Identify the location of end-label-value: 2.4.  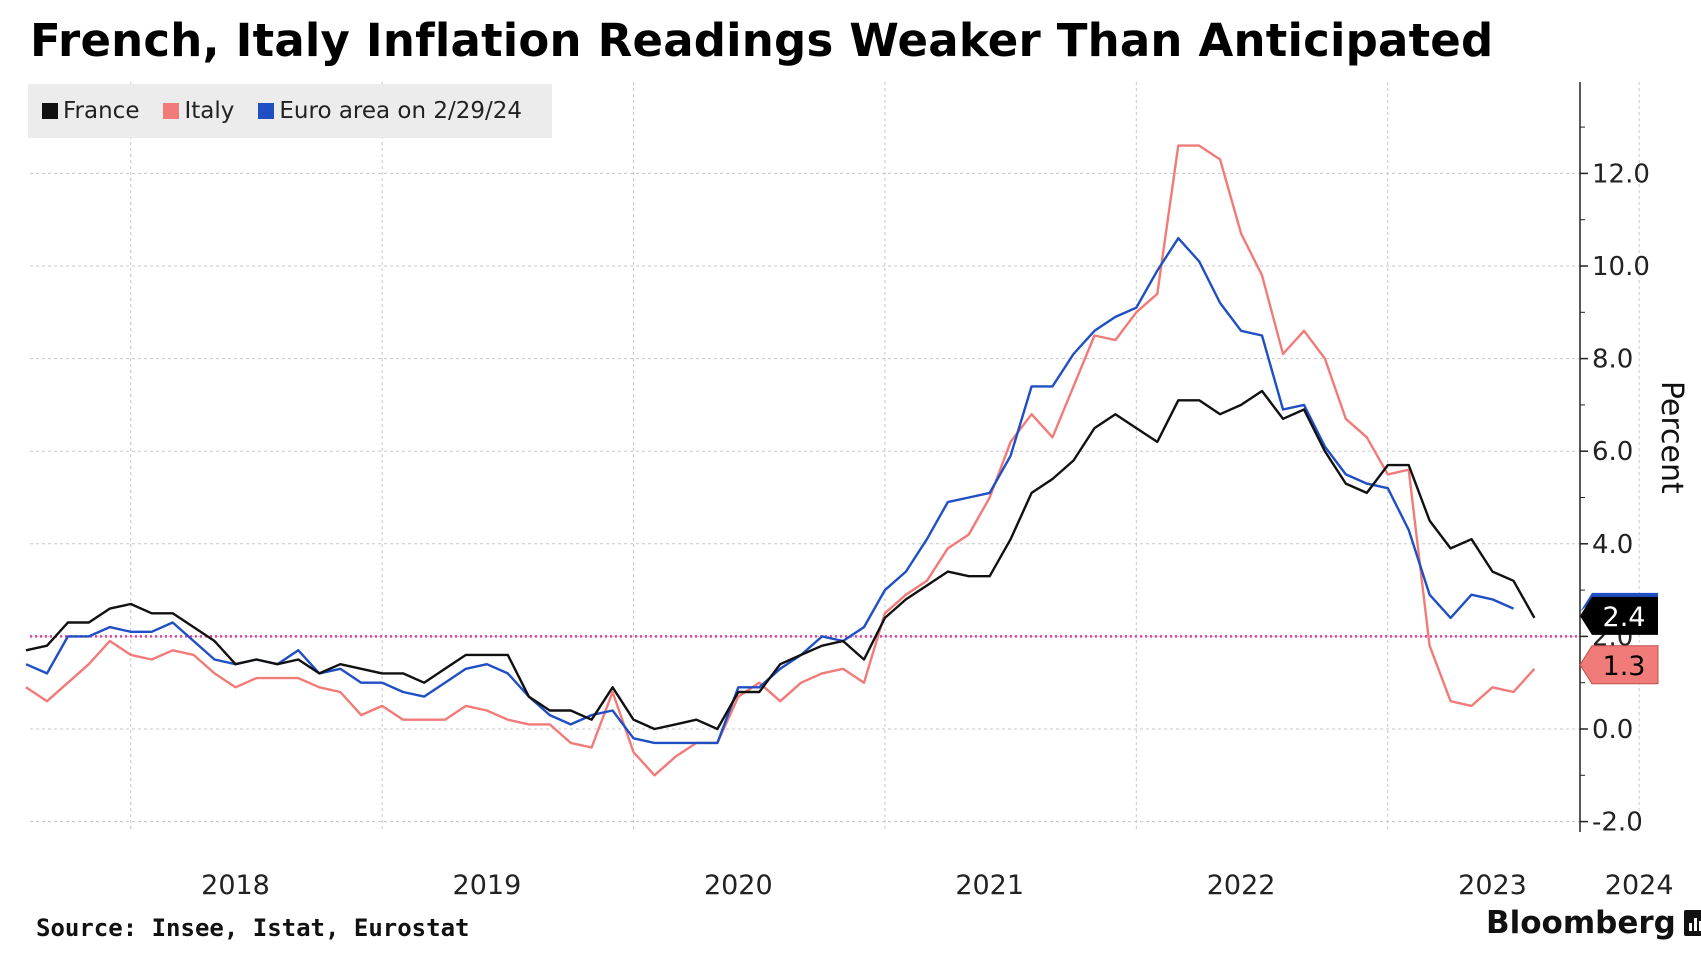
(1624, 617).